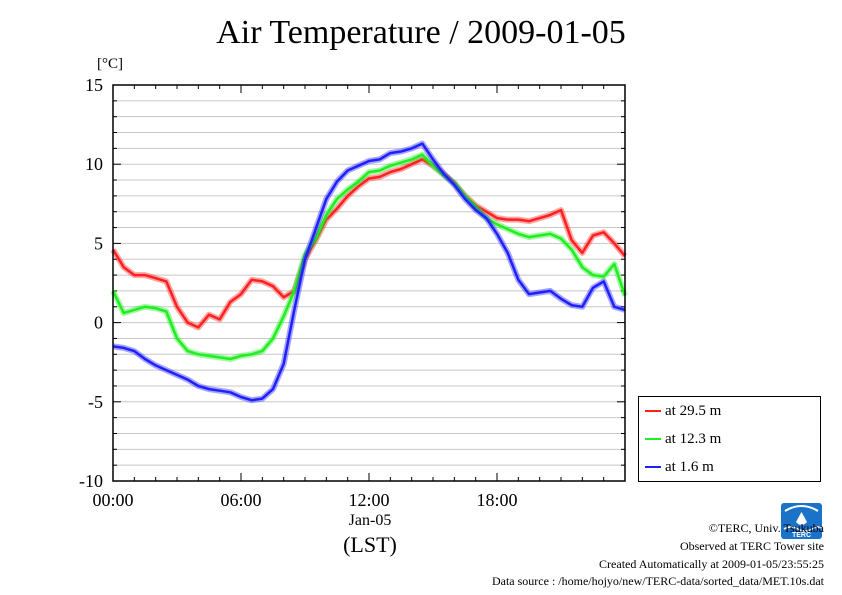 The width and height of the screenshot is (842, 595). I want to click on y-tick-label: 10, so click(94, 164).